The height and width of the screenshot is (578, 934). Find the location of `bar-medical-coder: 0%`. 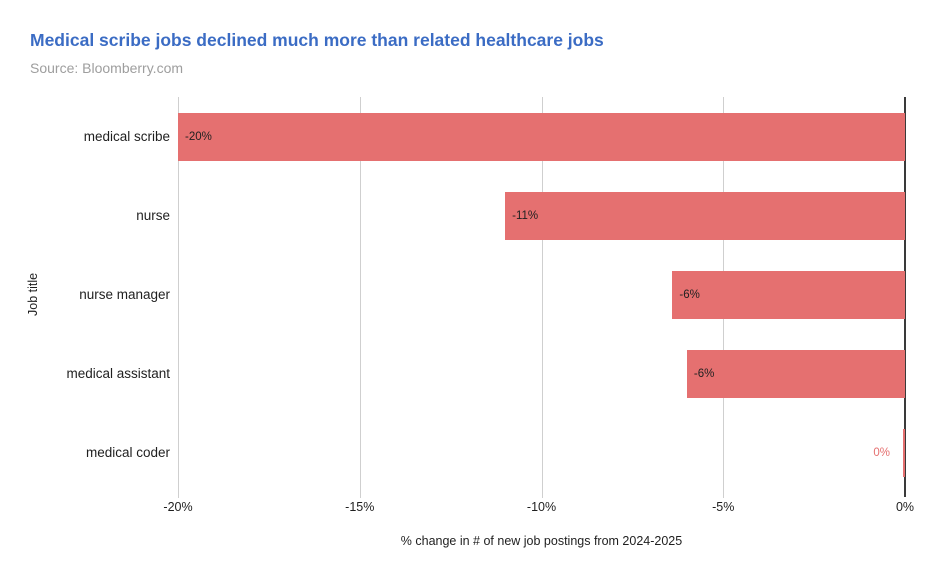

bar-medical-coder: 0% is located at coordinates (889, 452).